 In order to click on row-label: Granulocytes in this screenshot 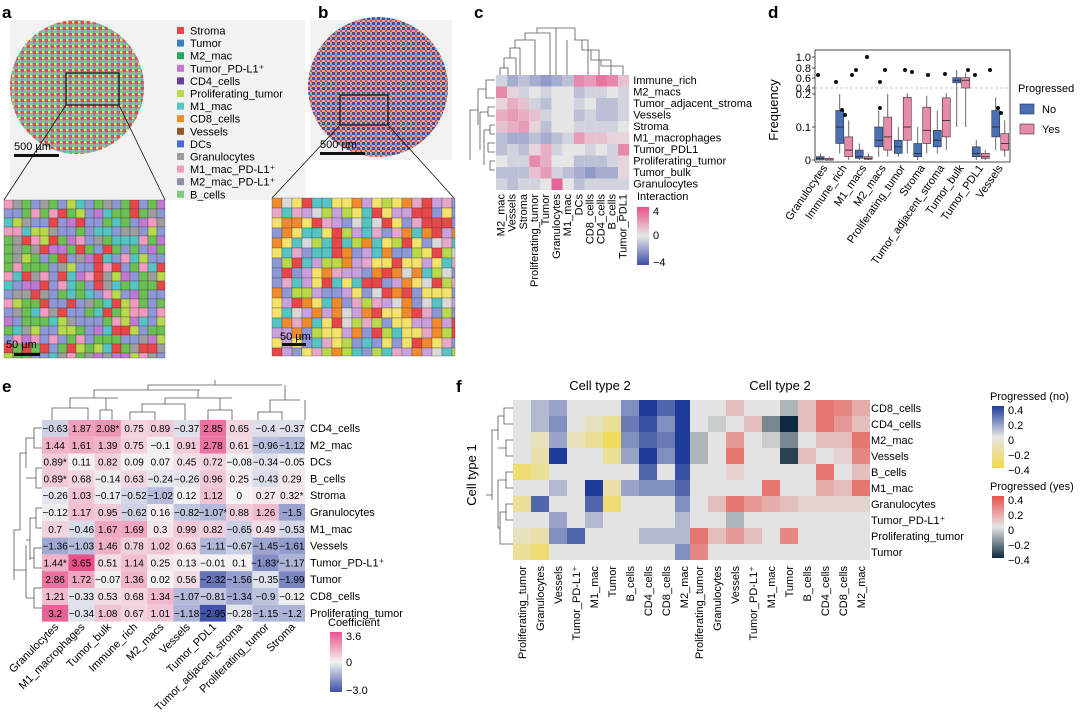, I will do `click(665, 185)`.